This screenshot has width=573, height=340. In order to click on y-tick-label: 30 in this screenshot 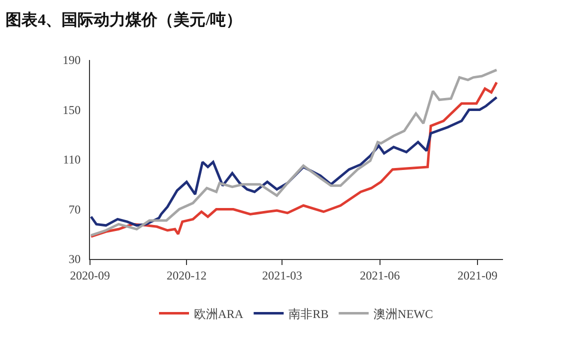, I will do `click(74, 259)`.